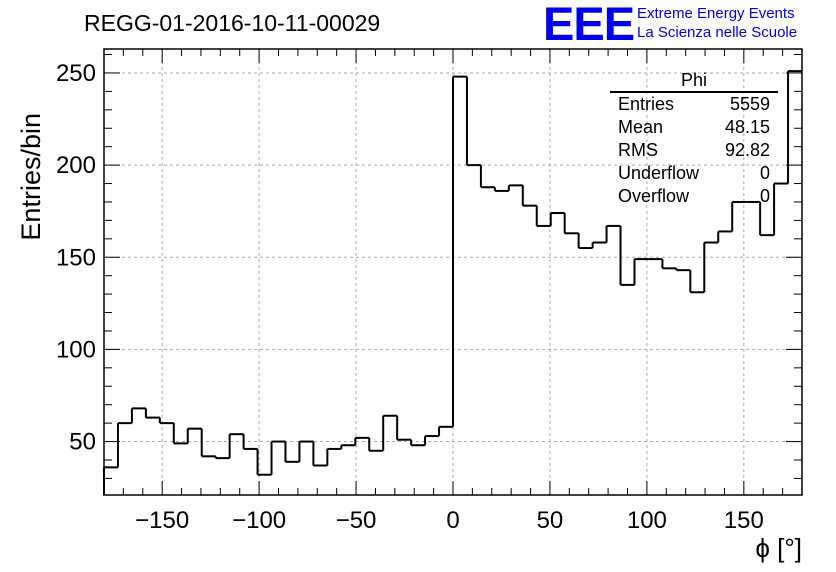 The width and height of the screenshot is (836, 572). I want to click on x-tick-label: 0, so click(452, 520).